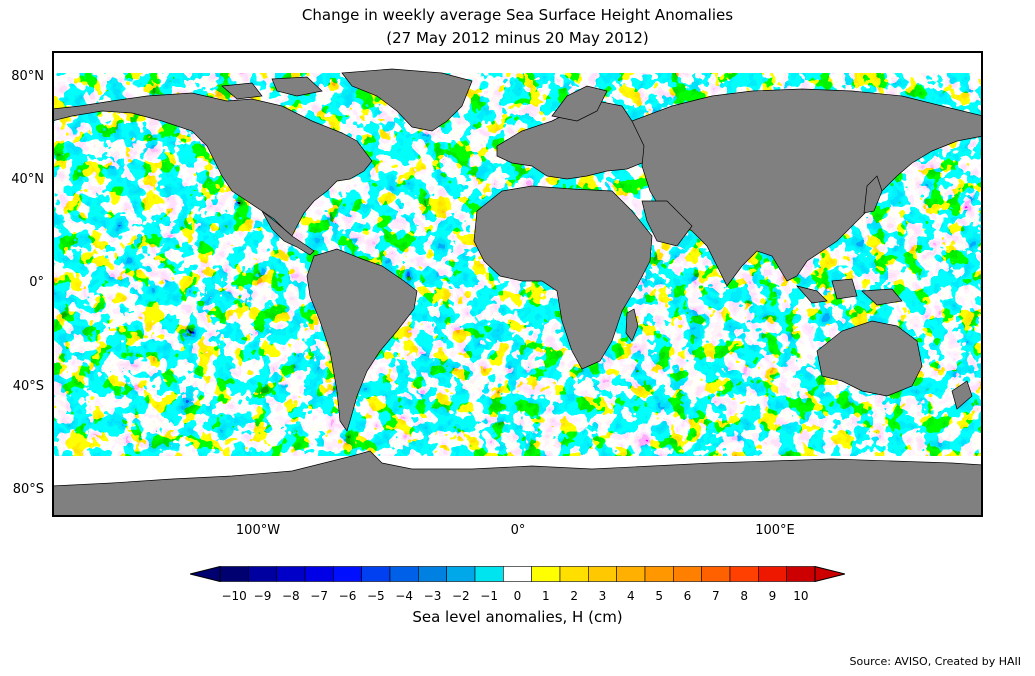  I want to click on colorbar-tick-label: 2, so click(574, 596).